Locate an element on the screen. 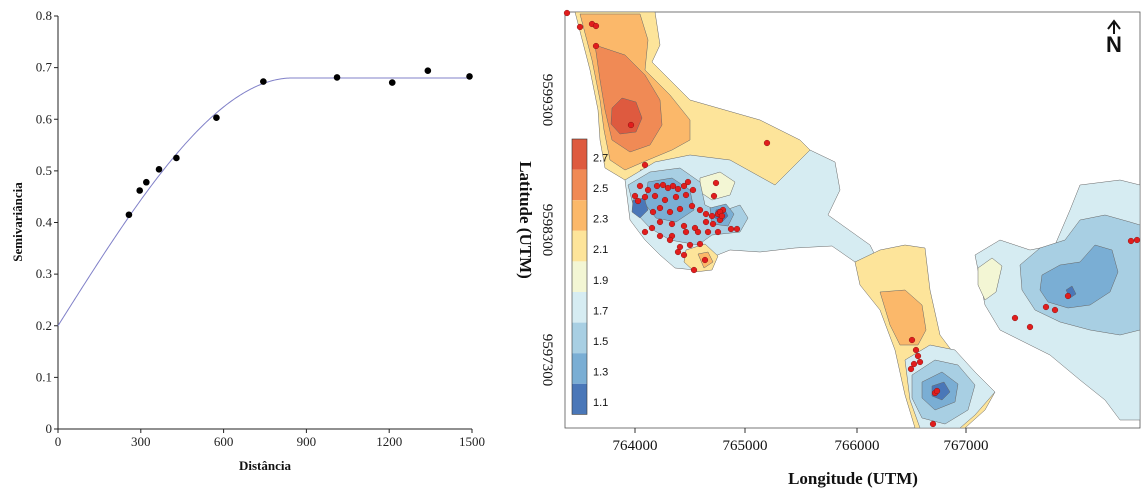 This screenshot has width=1141, height=488. legend-label: 1.9 is located at coordinates (600, 281).